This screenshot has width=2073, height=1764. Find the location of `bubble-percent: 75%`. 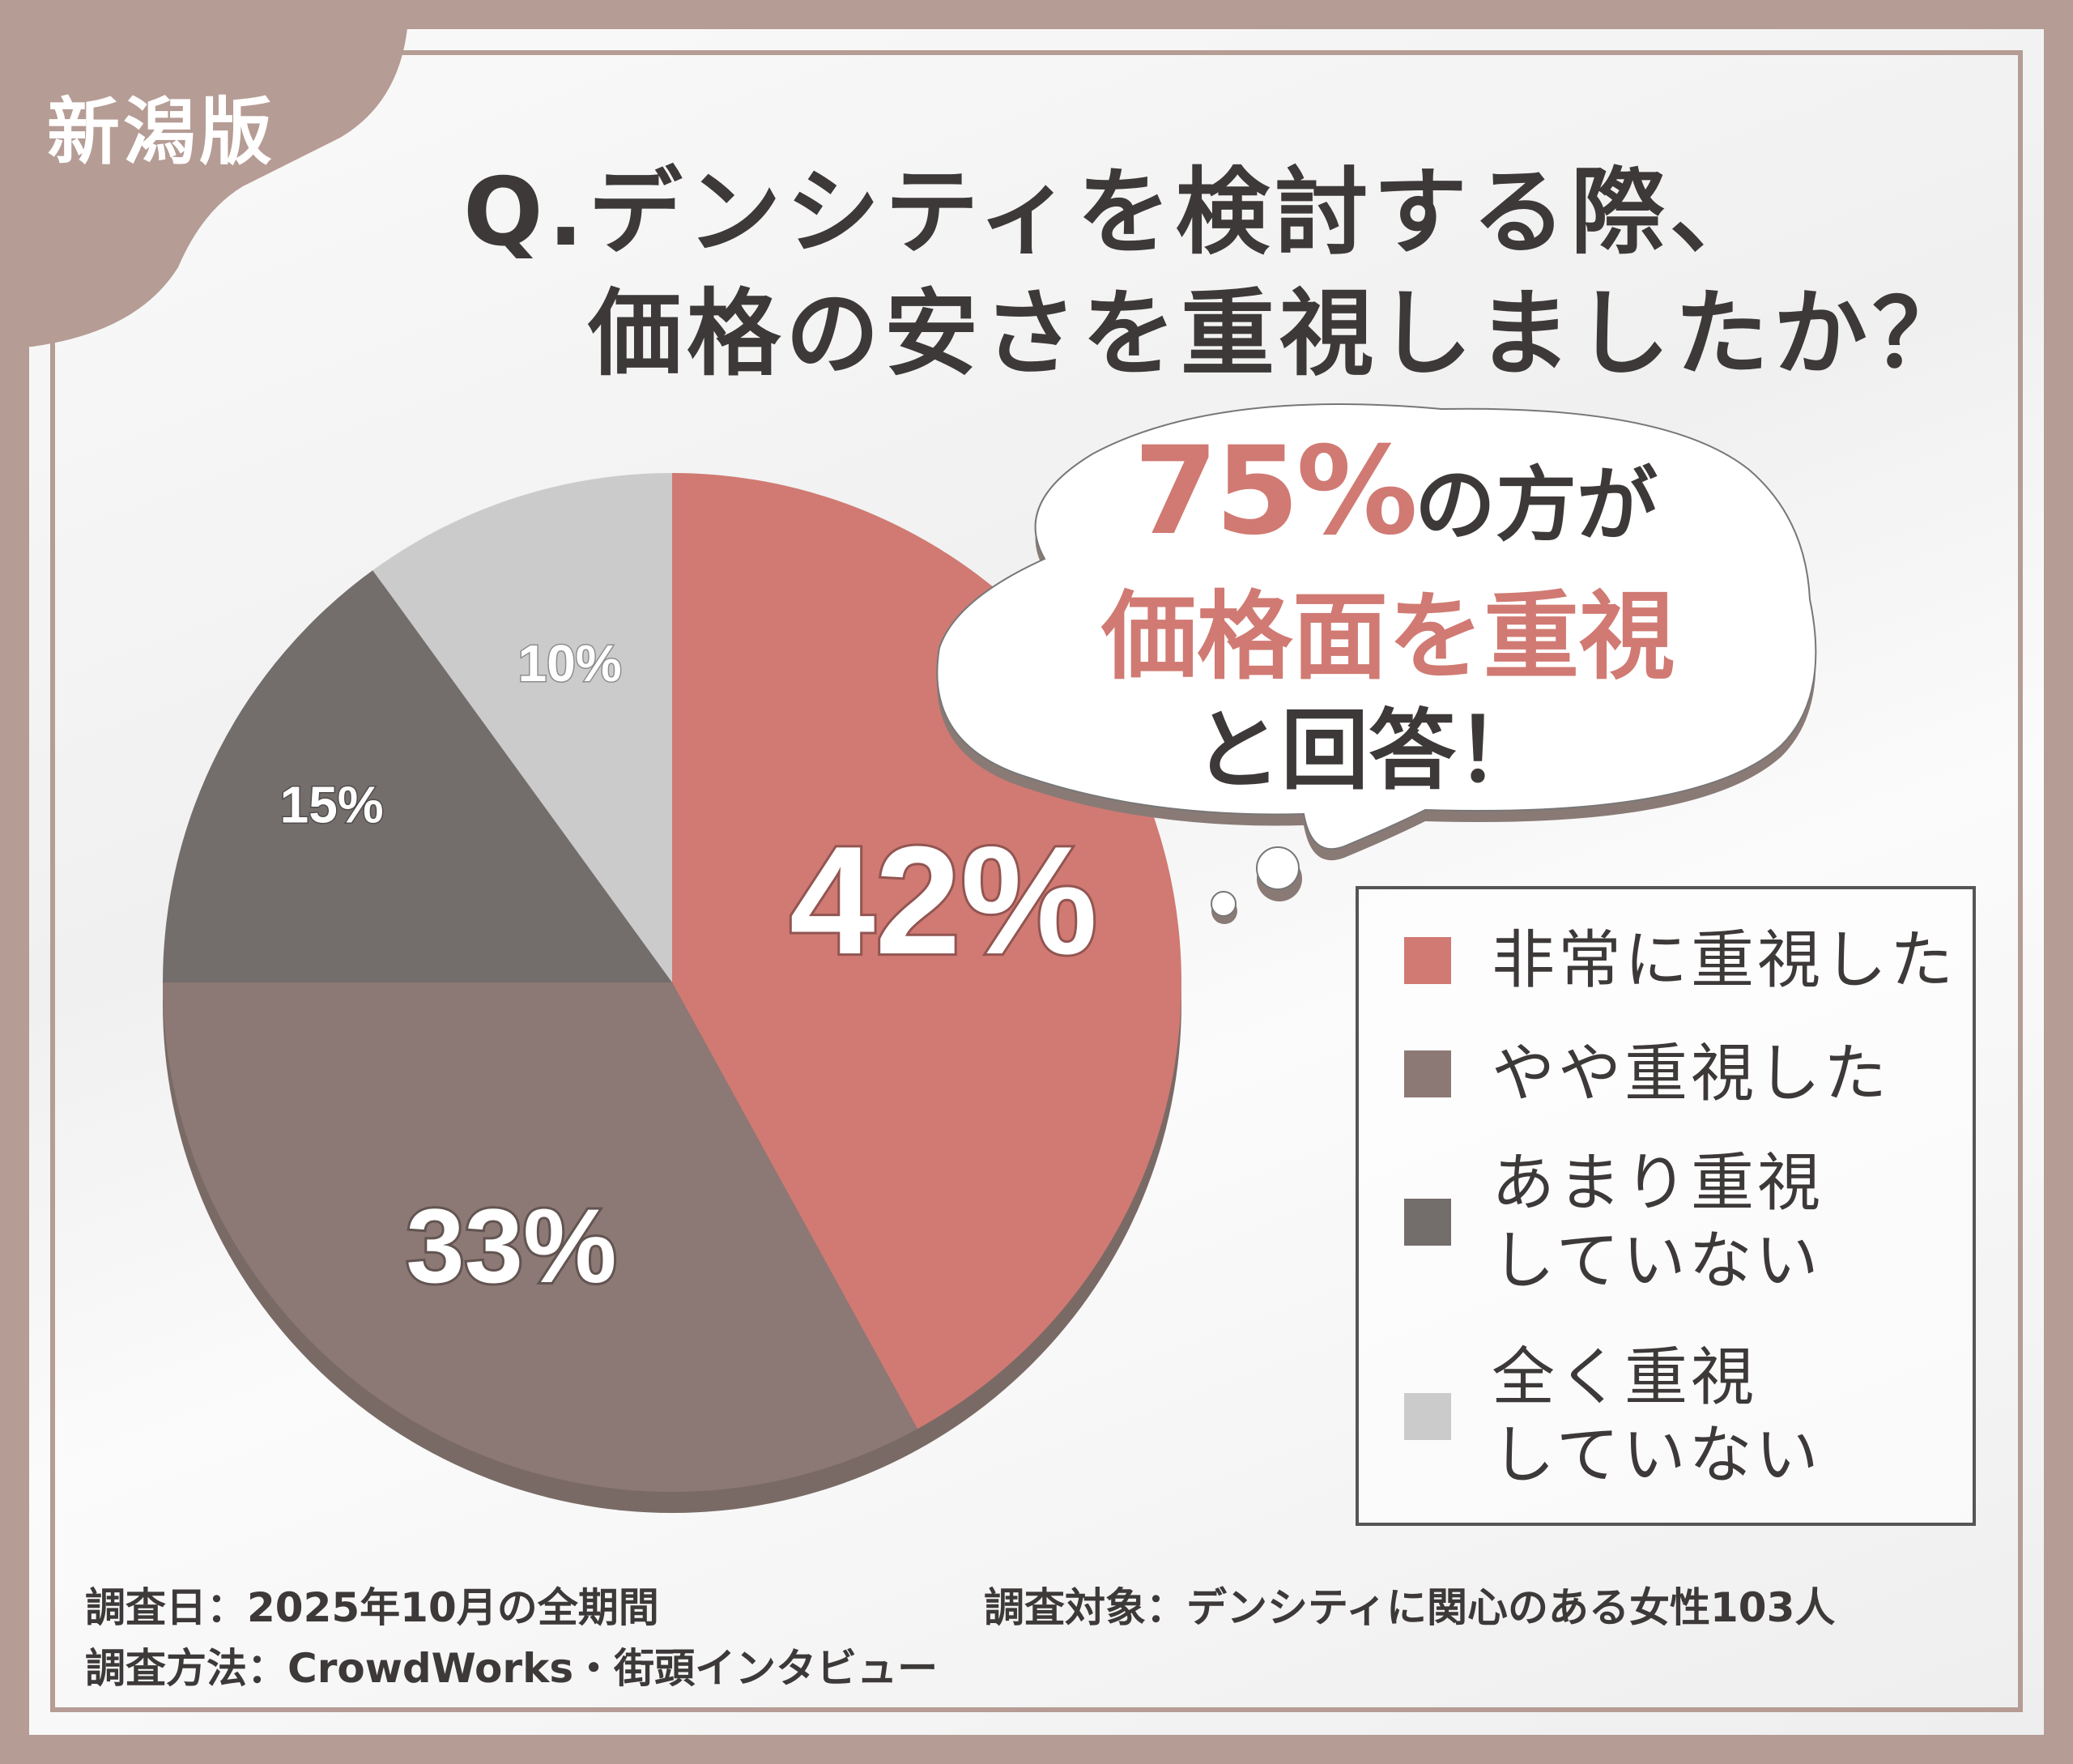

bubble-percent: 75% is located at coordinates (1276, 491).